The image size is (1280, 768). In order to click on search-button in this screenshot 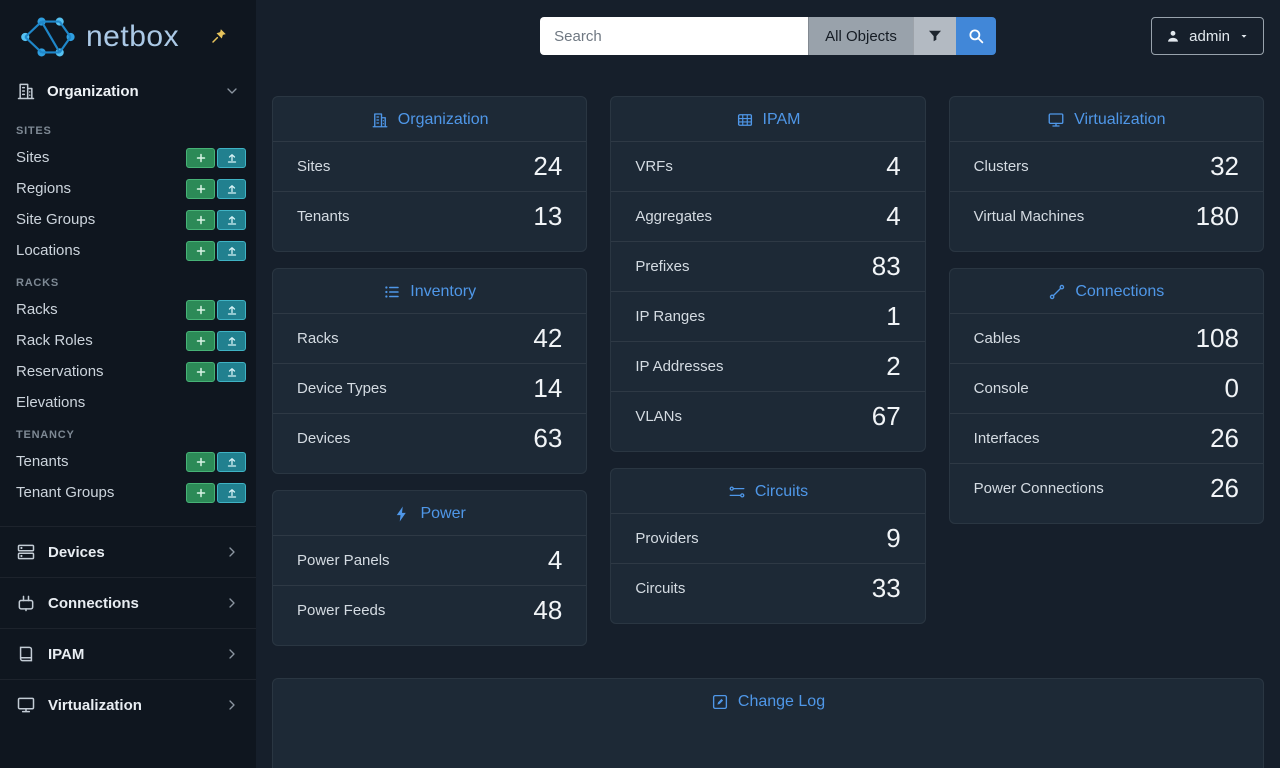, I will do `click(975, 36)`.